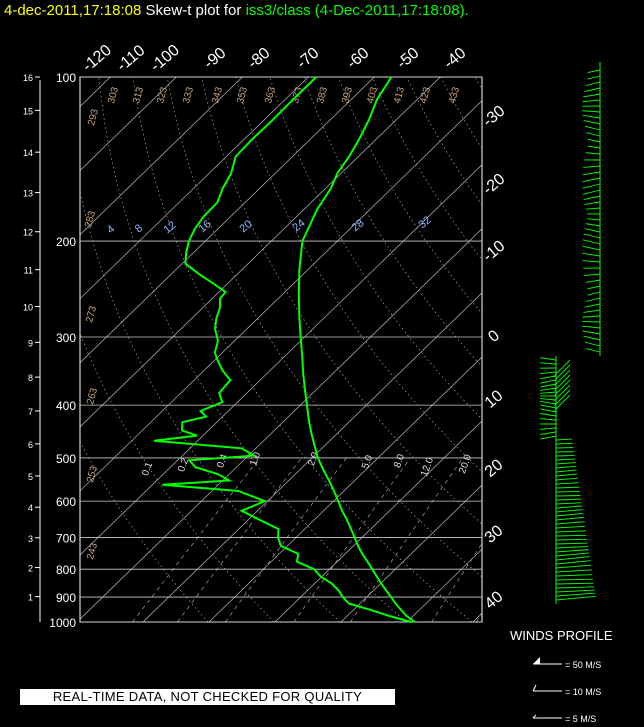 The image size is (644, 727). I want to click on height-label-2: 2, so click(30, 569).